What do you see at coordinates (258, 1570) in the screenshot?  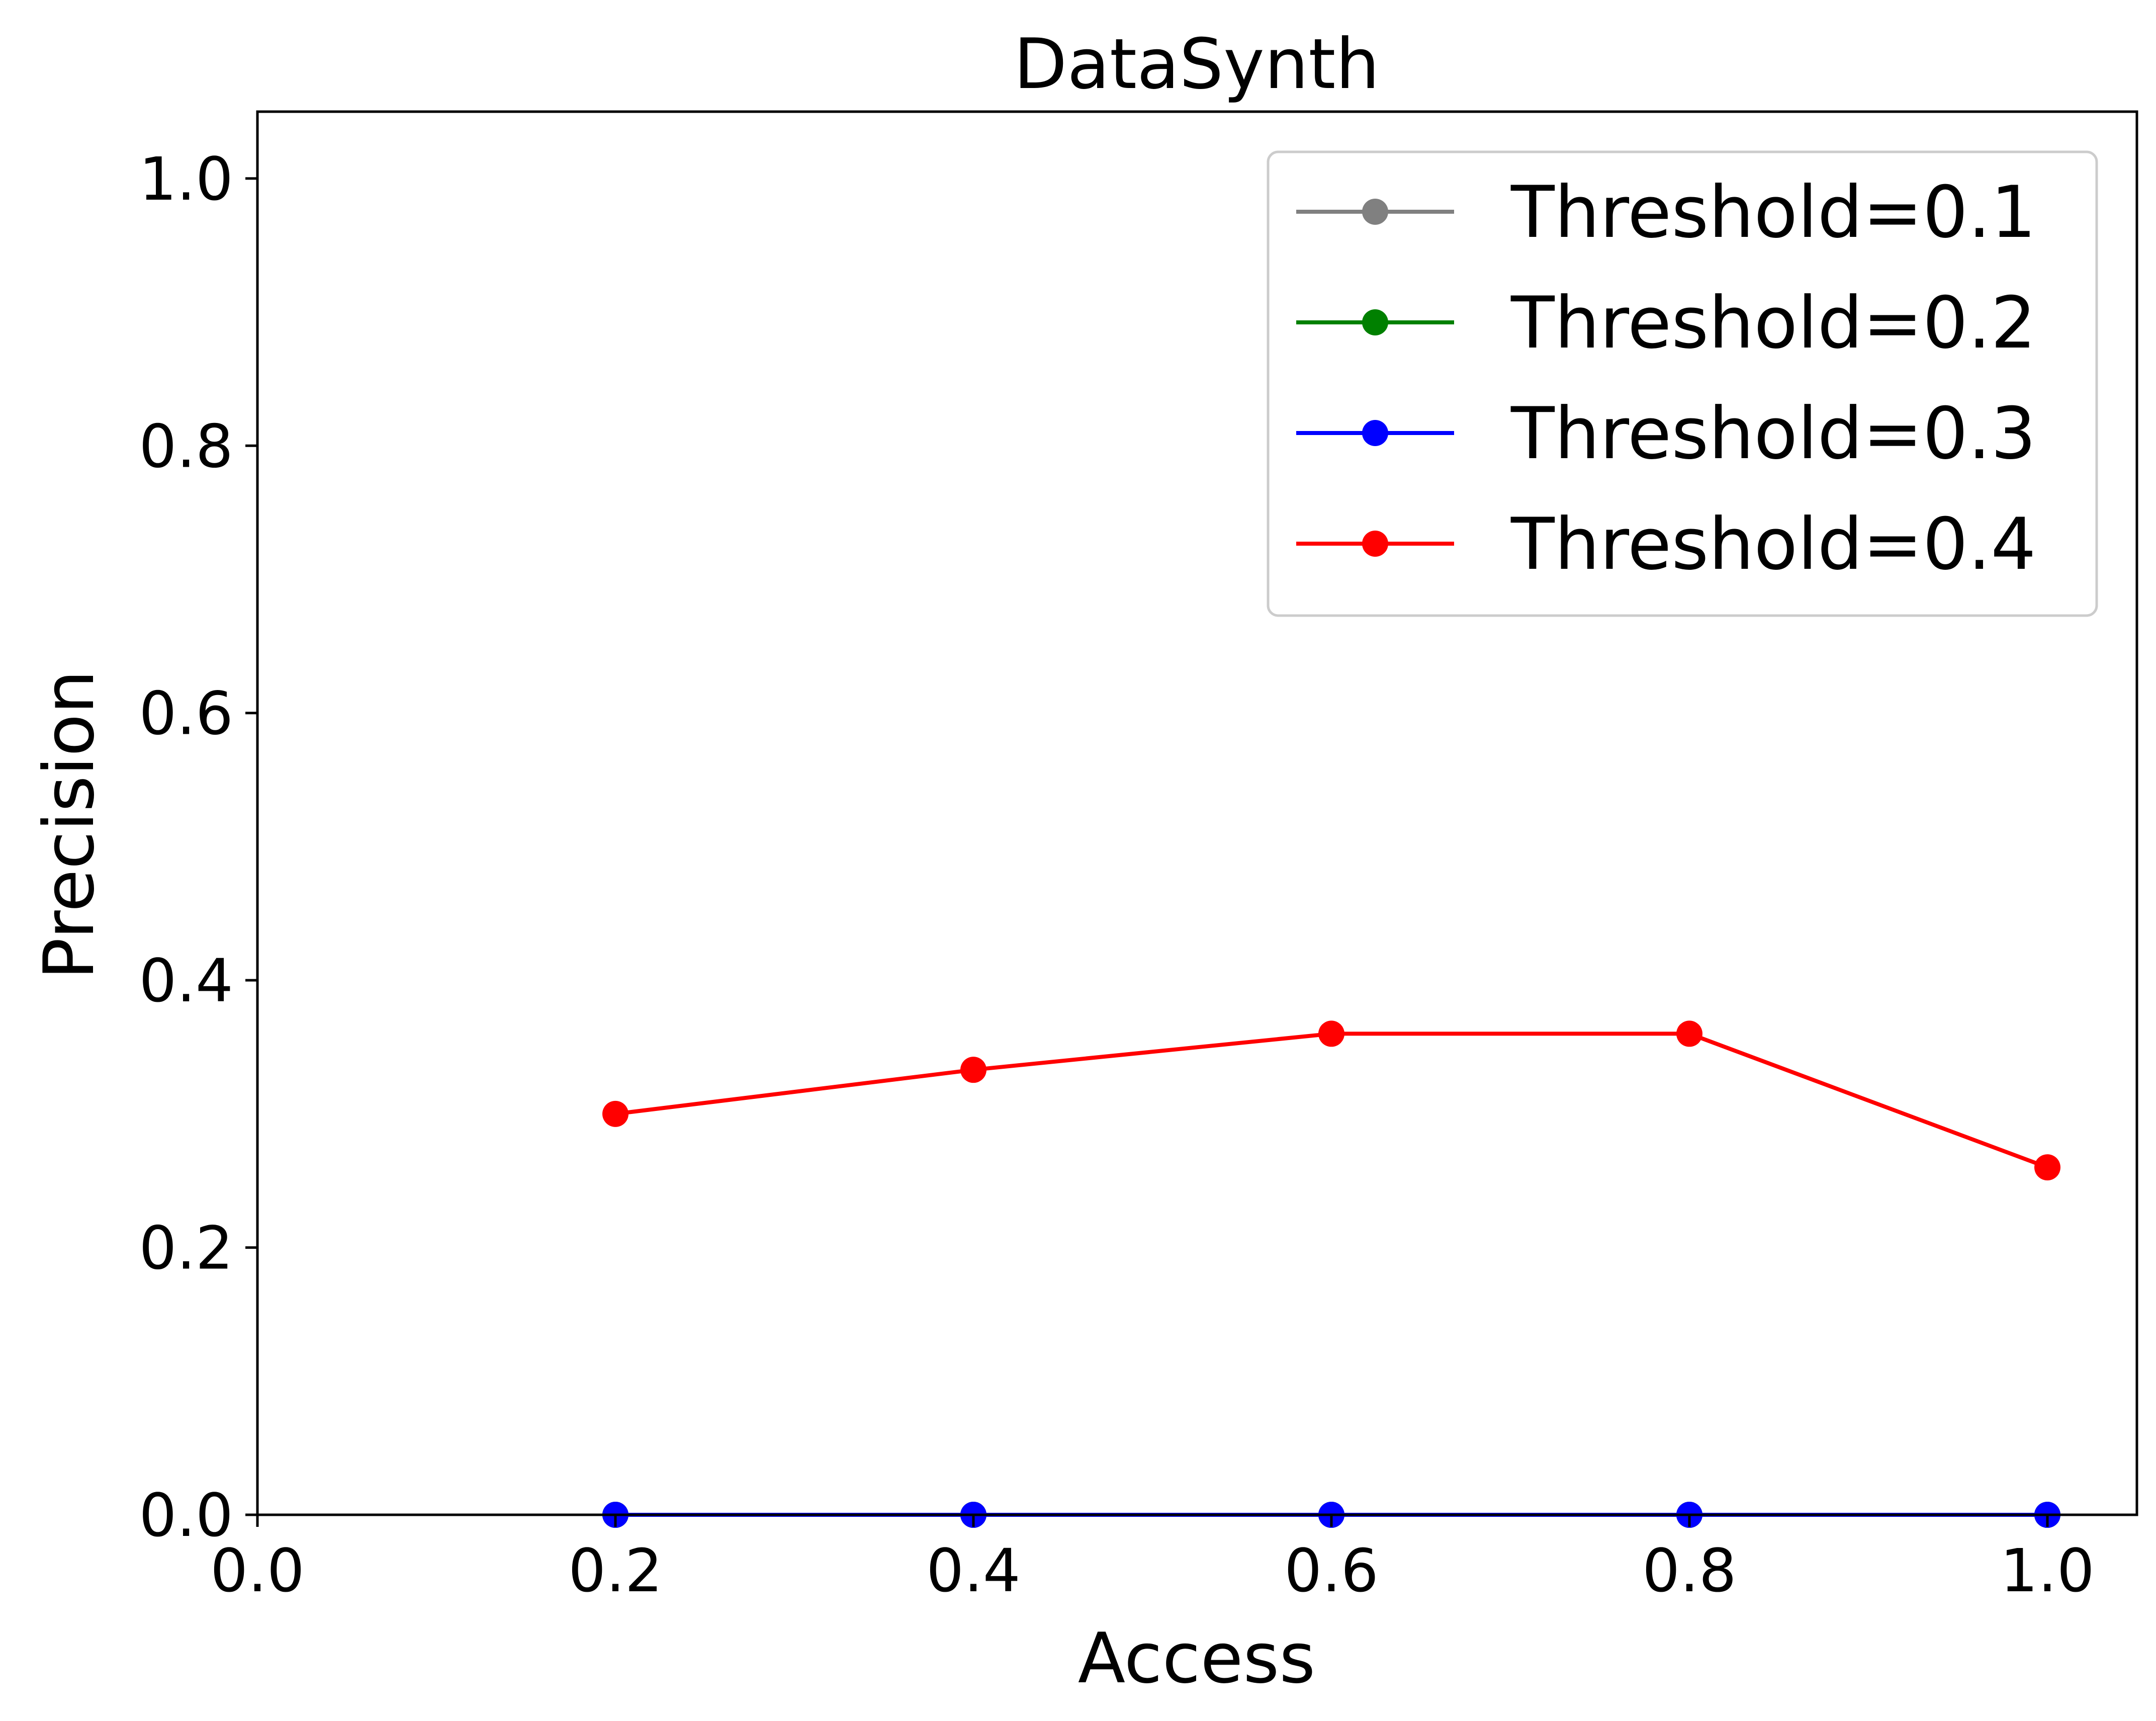 I see `x-tick-label: 0.0` at bounding box center [258, 1570].